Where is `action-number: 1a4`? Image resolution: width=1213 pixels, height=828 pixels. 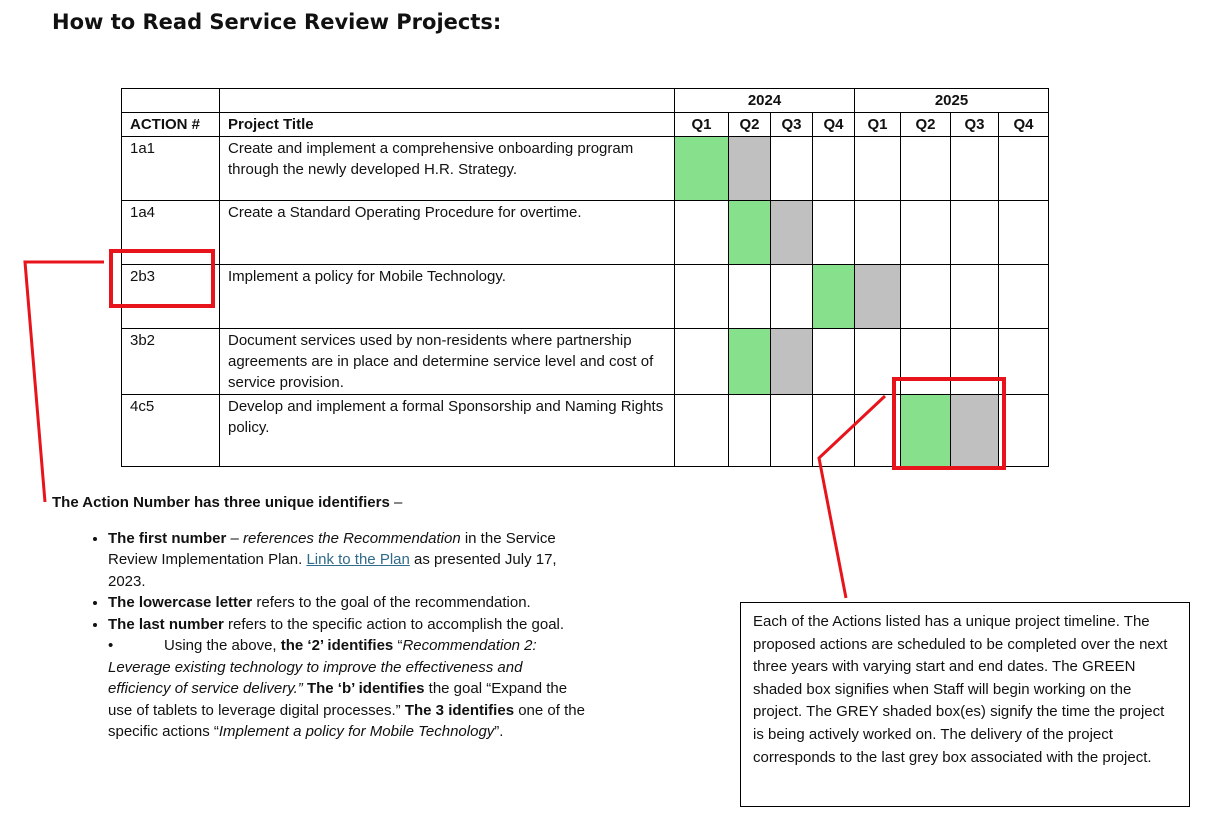
action-number: 1a4 is located at coordinates (170, 232).